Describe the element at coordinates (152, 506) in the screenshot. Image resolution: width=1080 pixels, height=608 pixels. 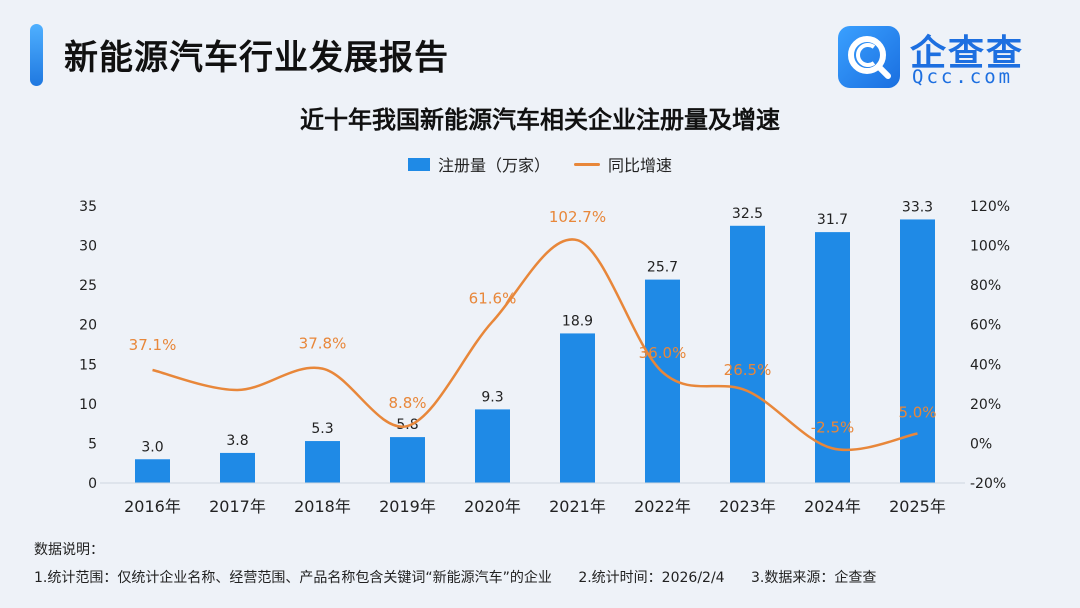
I see `x-tick-label: 2016年` at that location.